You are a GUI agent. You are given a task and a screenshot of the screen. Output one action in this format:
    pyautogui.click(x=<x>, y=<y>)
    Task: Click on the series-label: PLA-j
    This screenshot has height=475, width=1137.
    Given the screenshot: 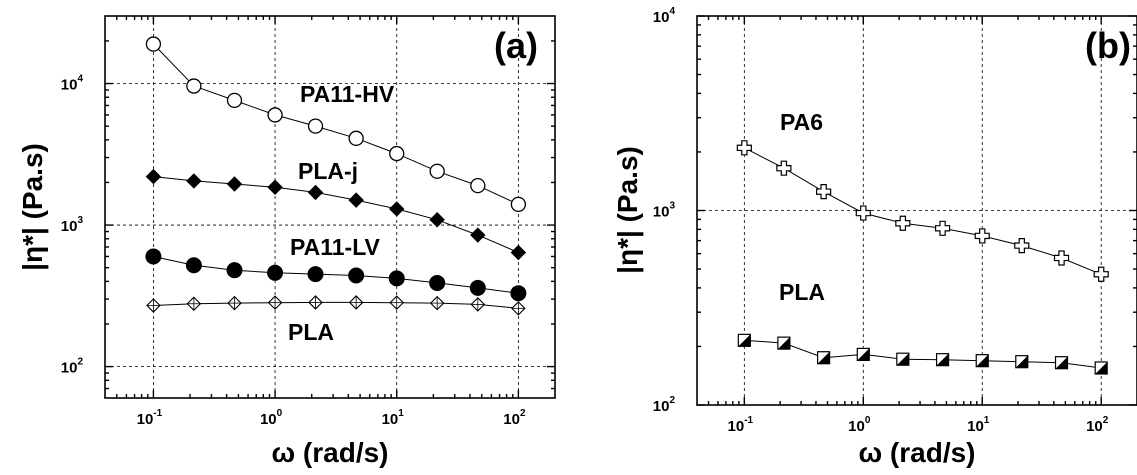 What is the action you would take?
    pyautogui.click(x=328, y=171)
    